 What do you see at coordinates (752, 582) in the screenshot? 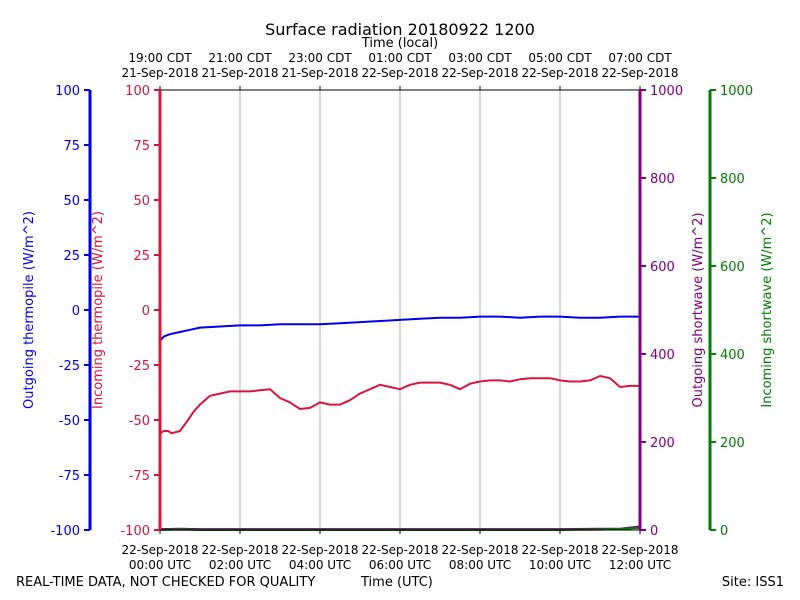
I see `site-label: Site: ISS1` at bounding box center [752, 582].